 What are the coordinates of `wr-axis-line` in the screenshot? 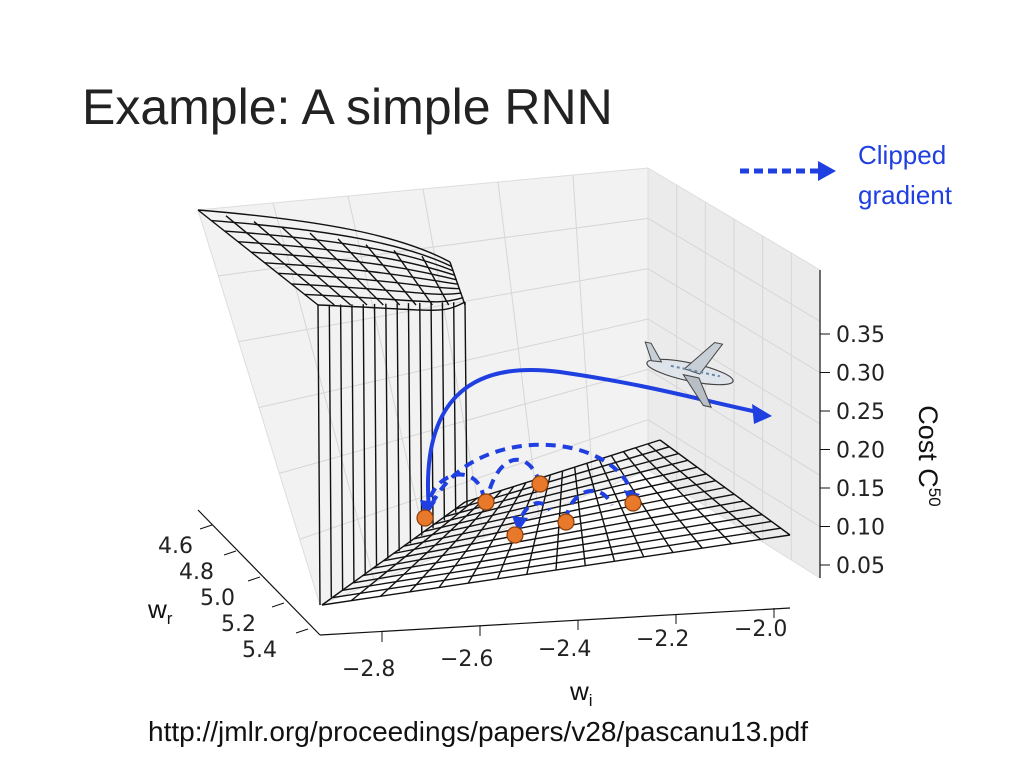 It's located at (259, 572).